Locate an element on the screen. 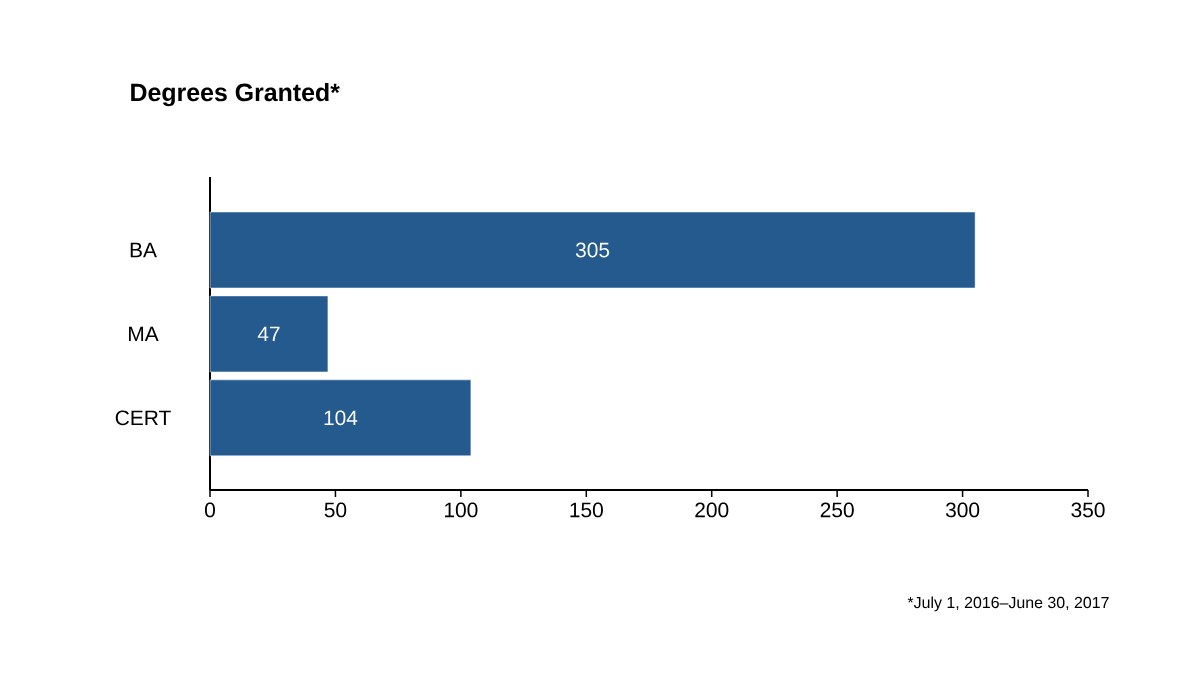  chart-title: Degrees Granted* is located at coordinates (235, 94).